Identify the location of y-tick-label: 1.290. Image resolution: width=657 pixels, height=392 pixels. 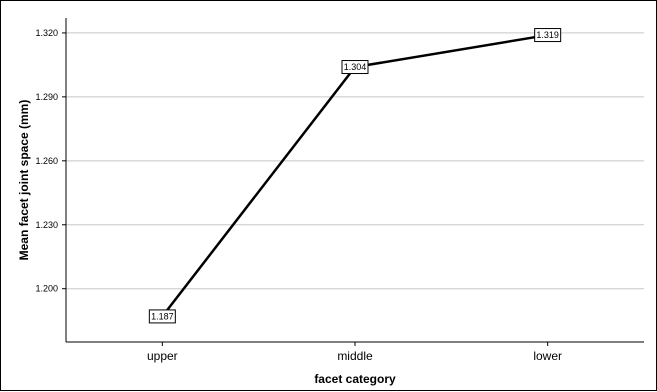
(46, 97).